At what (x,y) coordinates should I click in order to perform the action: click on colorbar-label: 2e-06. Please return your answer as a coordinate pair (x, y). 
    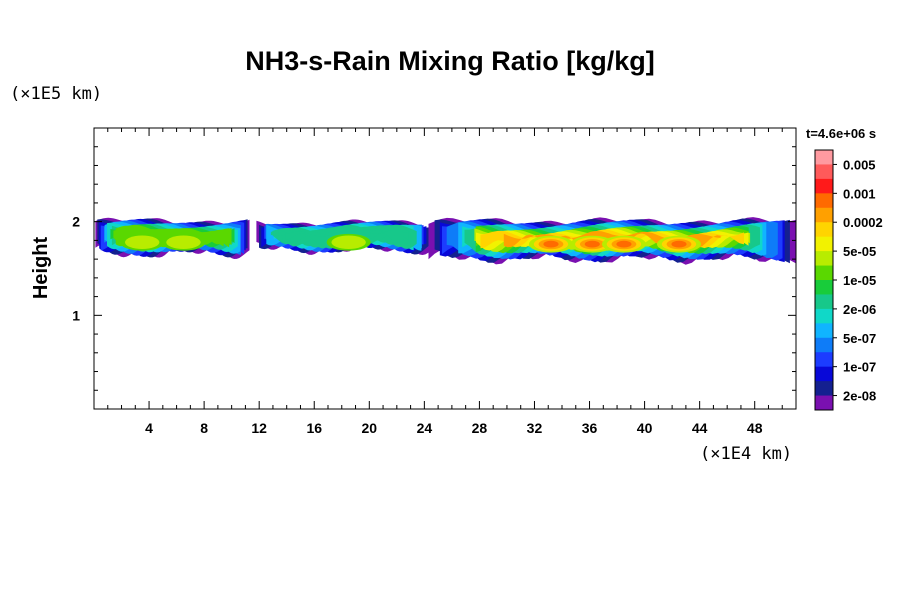
    Looking at the image, I should click on (859, 309).